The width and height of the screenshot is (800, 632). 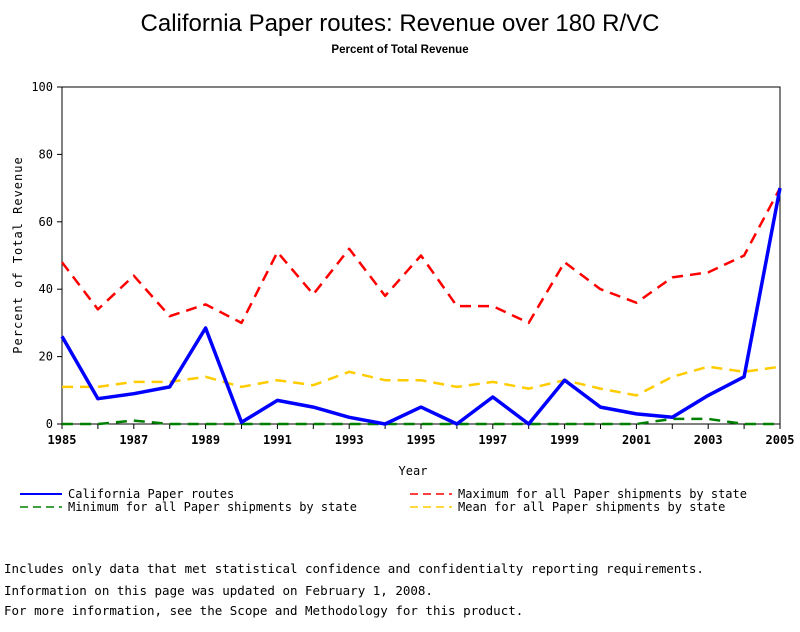 I want to click on x-tick-label-1989: 1989, so click(x=205, y=440).